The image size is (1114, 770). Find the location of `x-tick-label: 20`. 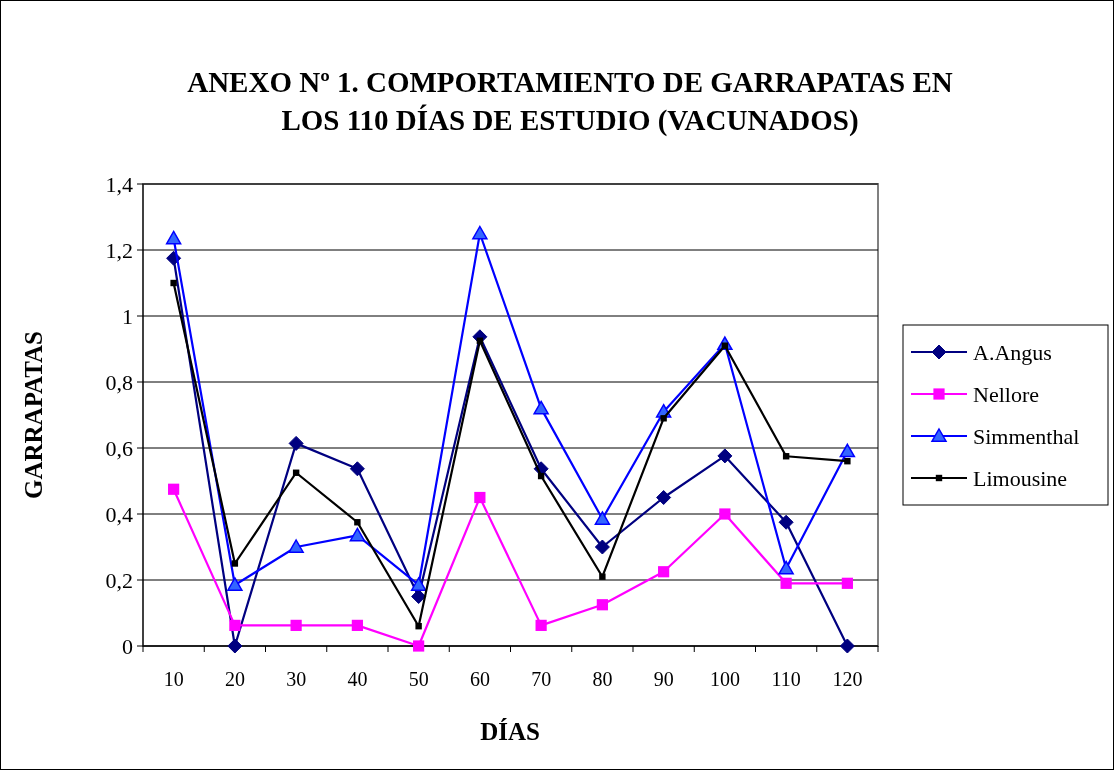

x-tick-label: 20 is located at coordinates (234, 679).